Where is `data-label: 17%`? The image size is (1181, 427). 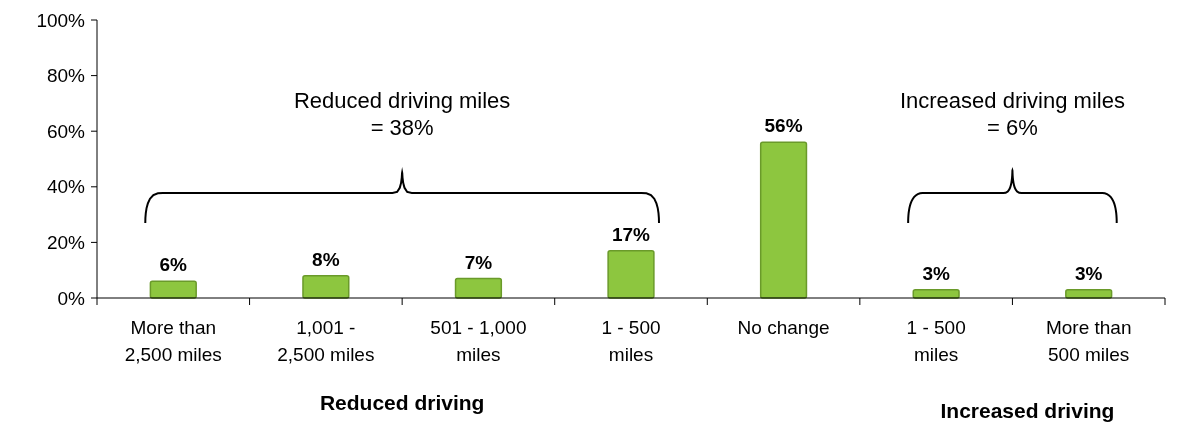 data-label: 17% is located at coordinates (631, 234).